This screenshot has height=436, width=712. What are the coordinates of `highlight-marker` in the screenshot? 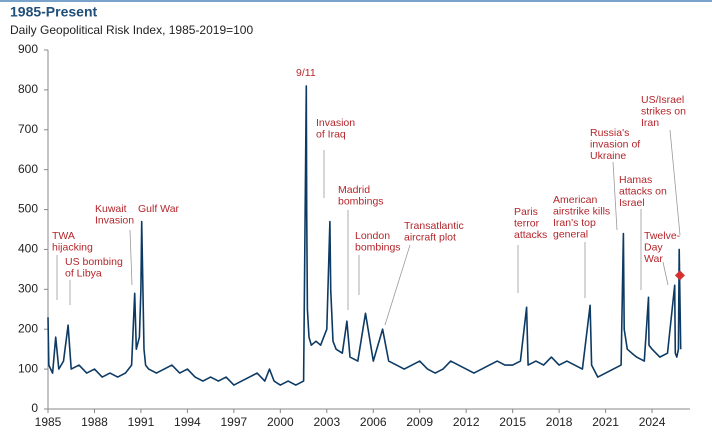 It's located at (679, 275).